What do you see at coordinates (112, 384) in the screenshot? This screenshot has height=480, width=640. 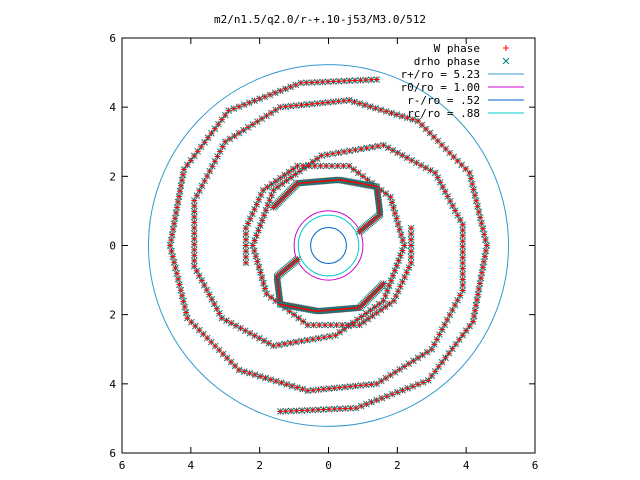 I see `y-tick-label: 4` at bounding box center [112, 384].